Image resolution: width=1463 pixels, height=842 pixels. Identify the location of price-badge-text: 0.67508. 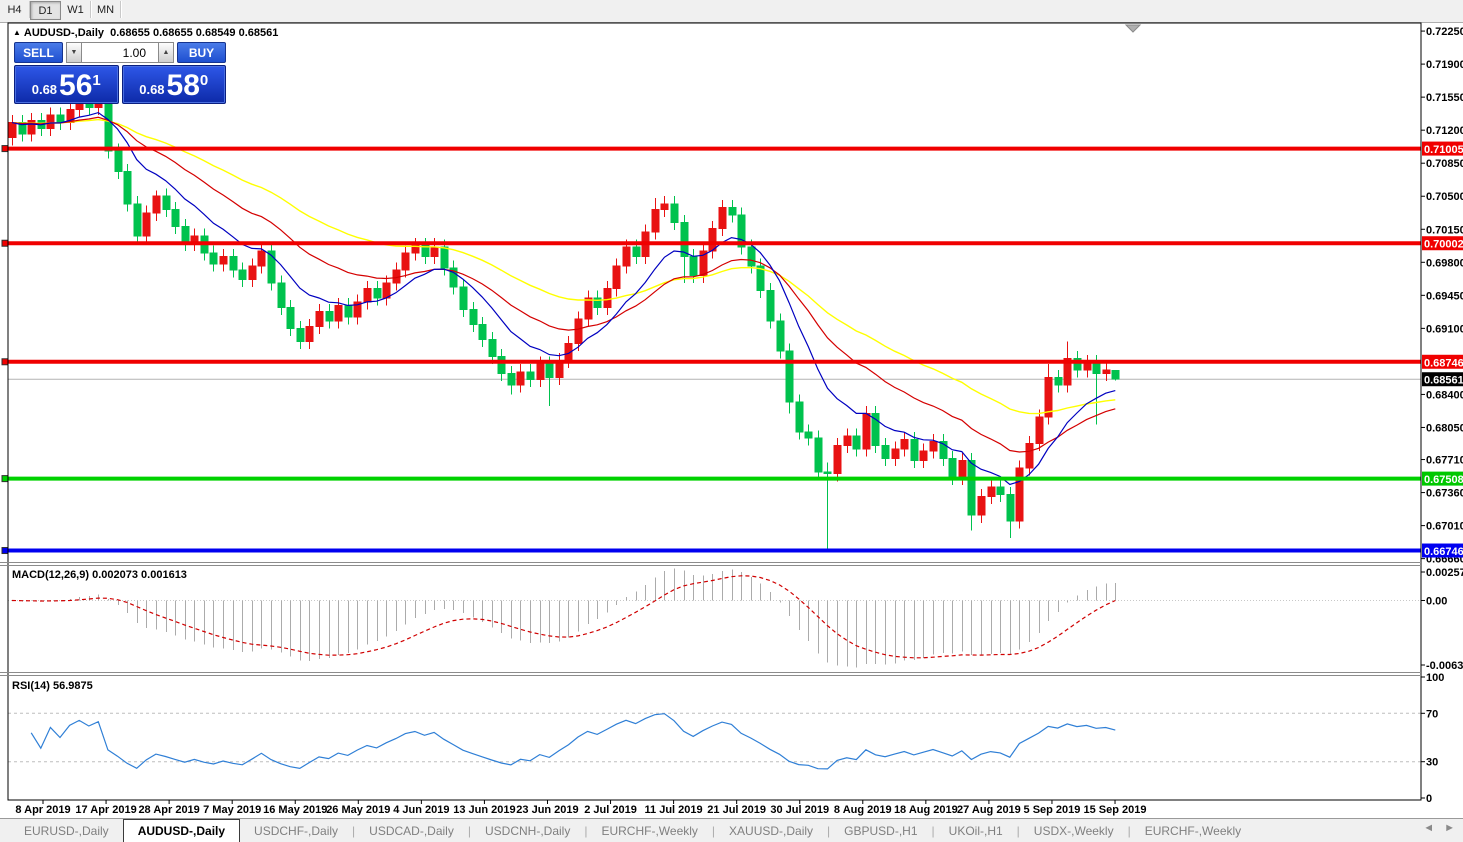
(1443, 480).